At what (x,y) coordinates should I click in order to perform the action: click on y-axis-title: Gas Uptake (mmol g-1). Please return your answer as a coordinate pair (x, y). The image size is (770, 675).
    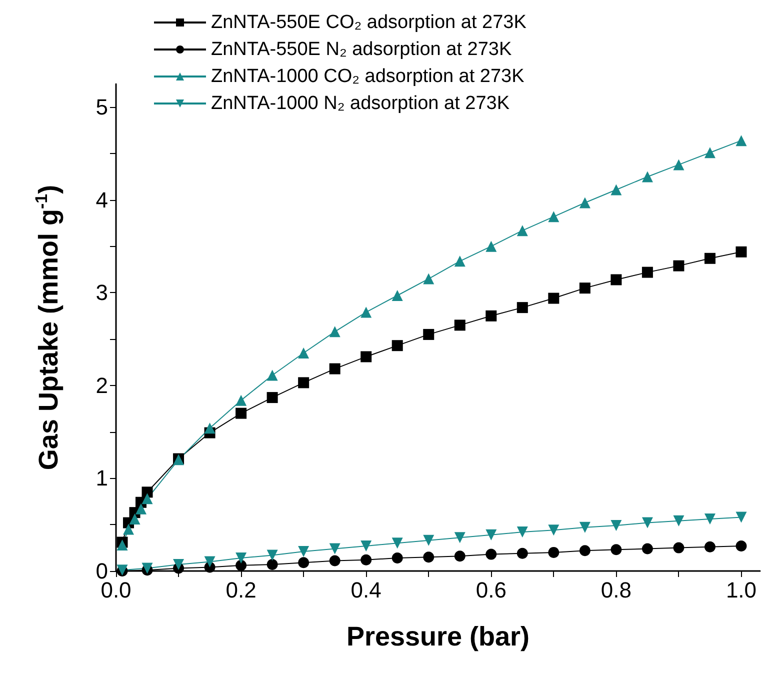
    Looking at the image, I should click on (48, 327).